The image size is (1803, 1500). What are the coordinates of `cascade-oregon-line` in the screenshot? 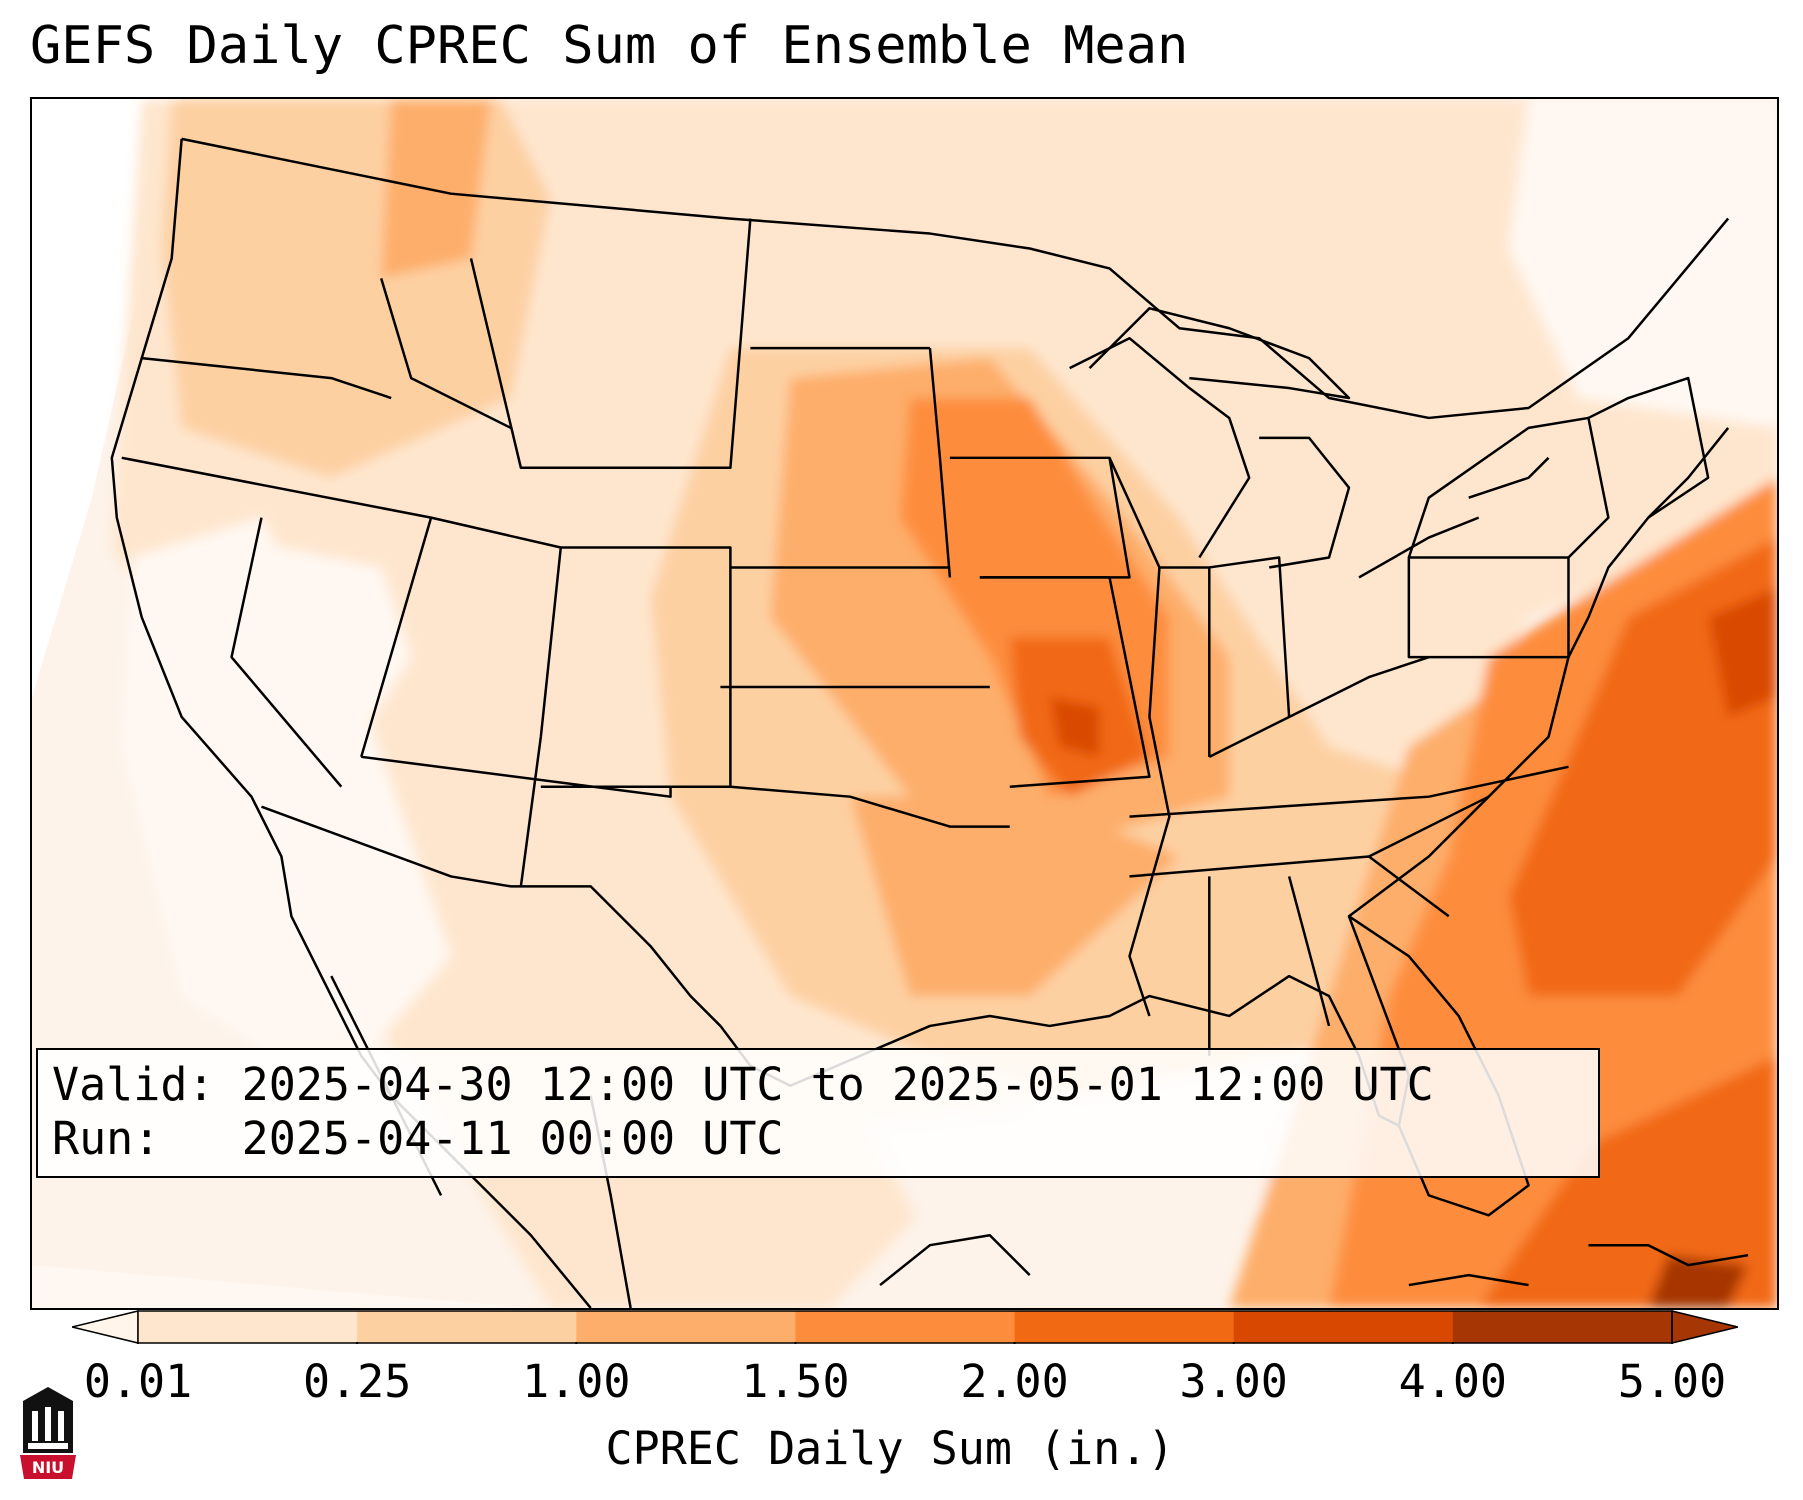 It's located at (266, 378).